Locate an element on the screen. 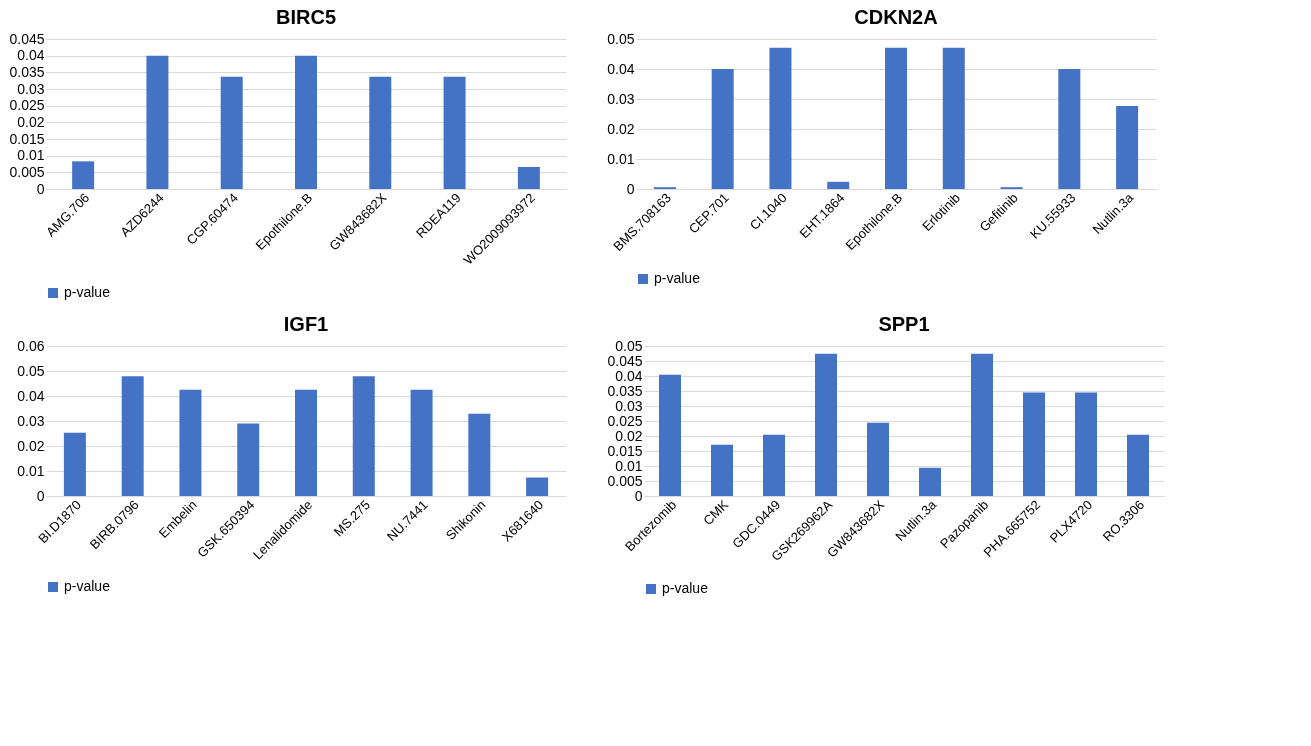  chart-title: SPP1 is located at coordinates (904, 324).